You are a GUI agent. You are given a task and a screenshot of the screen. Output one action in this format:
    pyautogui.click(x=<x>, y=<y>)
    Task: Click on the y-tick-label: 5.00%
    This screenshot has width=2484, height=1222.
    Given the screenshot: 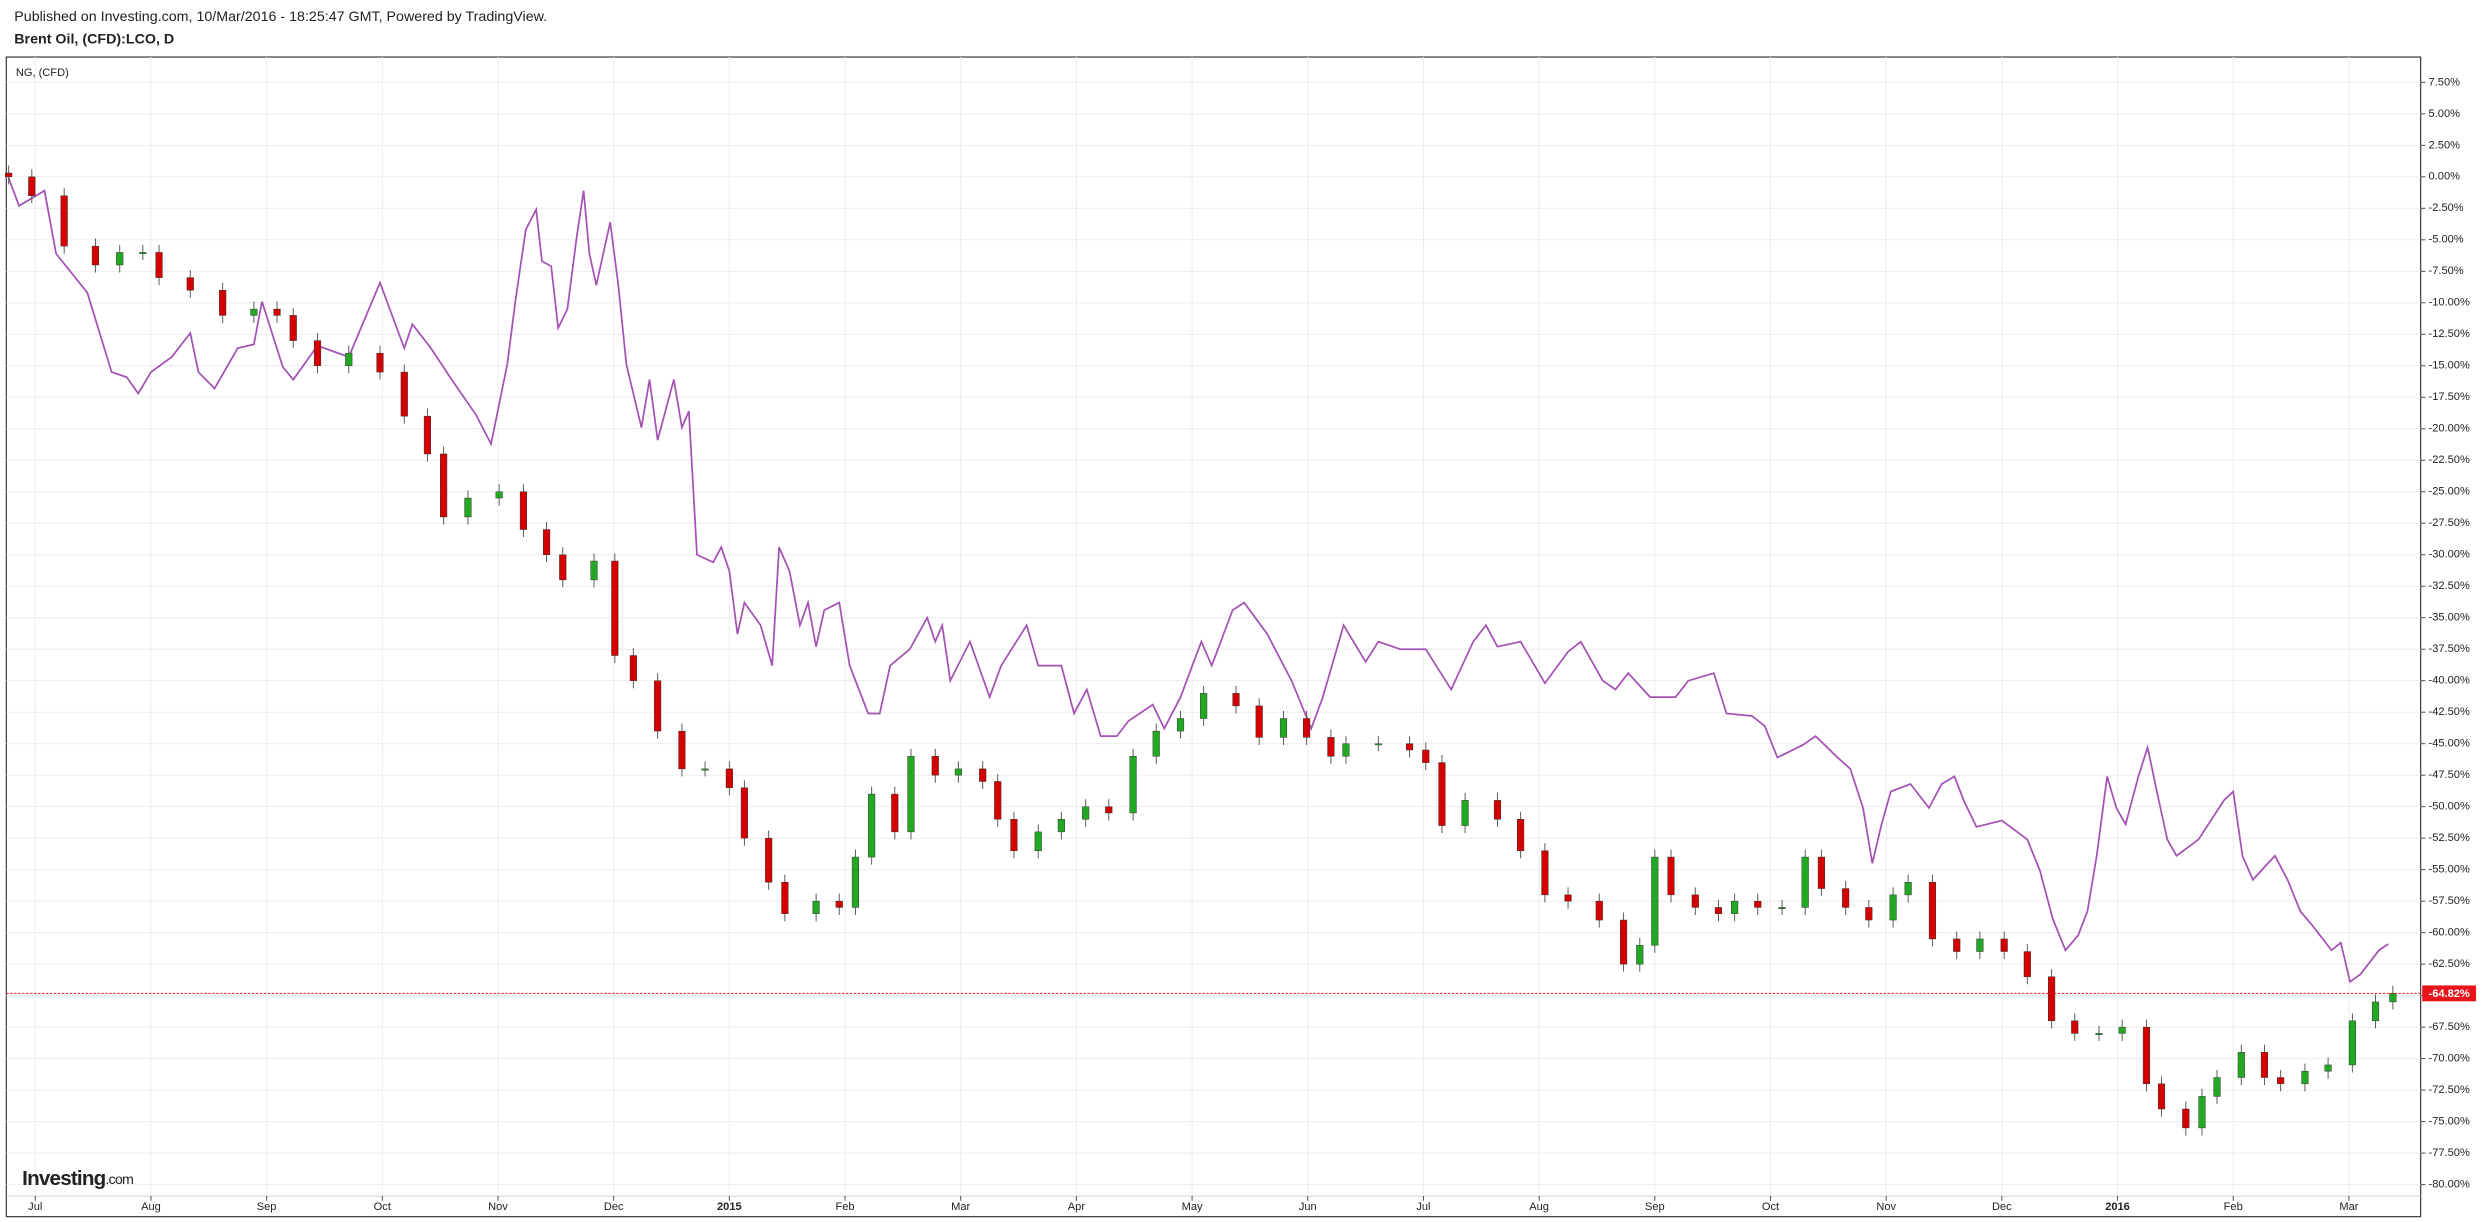 What is the action you would take?
    pyautogui.click(x=2445, y=114)
    